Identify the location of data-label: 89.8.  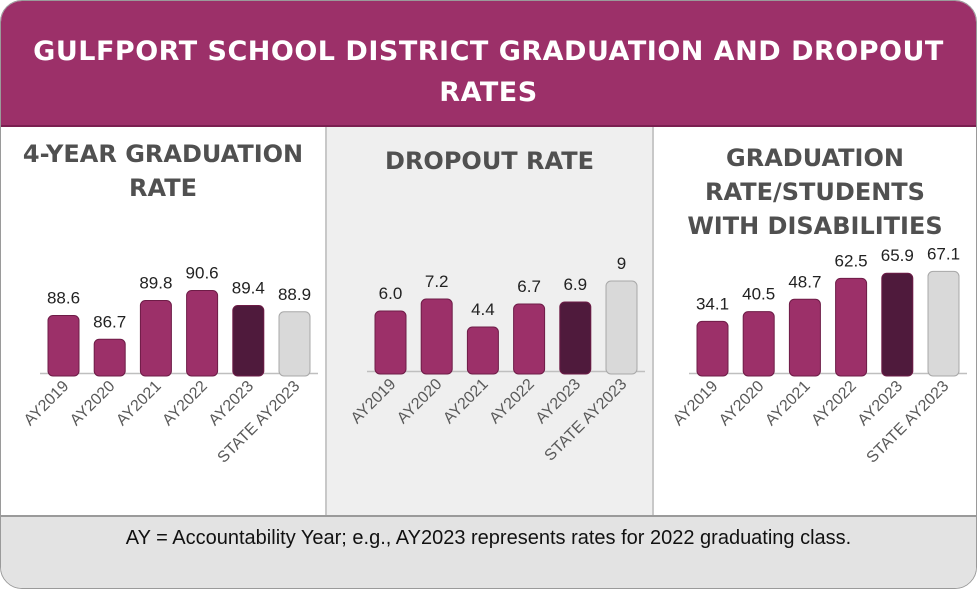
(155, 283).